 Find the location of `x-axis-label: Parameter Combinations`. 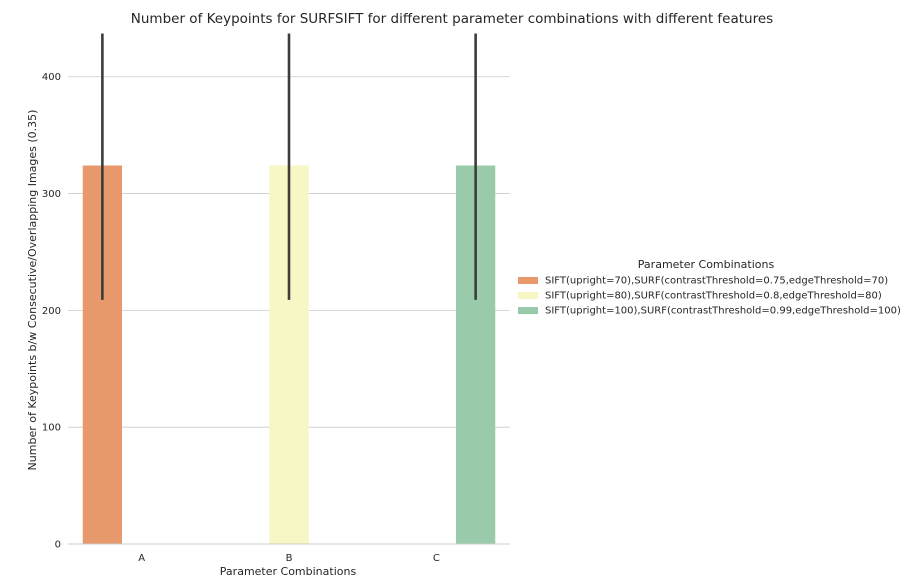

x-axis-label: Parameter Combinations is located at coordinates (288, 570).